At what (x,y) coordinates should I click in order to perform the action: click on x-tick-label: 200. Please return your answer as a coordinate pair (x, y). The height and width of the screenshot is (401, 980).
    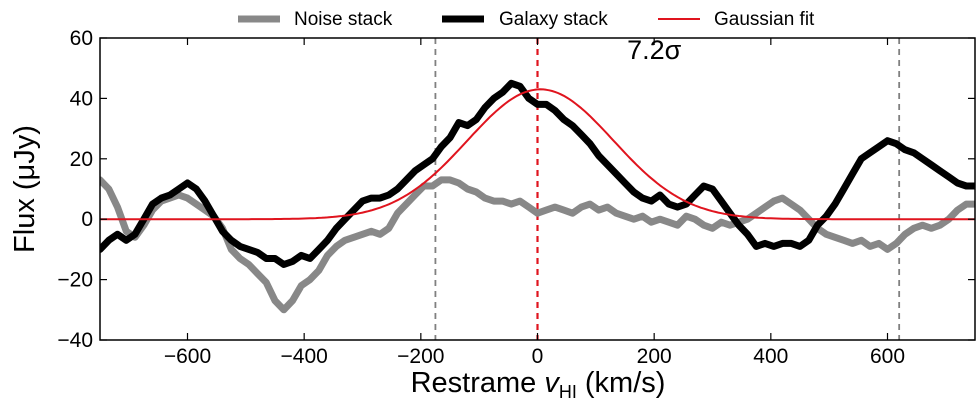
    Looking at the image, I should click on (654, 356).